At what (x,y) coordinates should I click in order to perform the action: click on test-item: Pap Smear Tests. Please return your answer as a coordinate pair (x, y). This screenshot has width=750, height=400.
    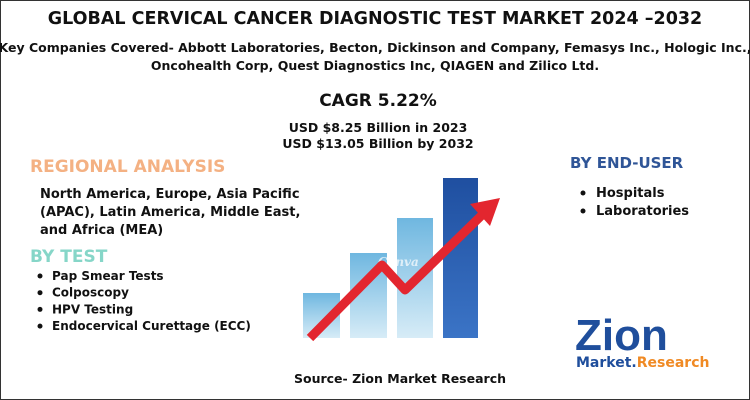
    Looking at the image, I should click on (108, 276).